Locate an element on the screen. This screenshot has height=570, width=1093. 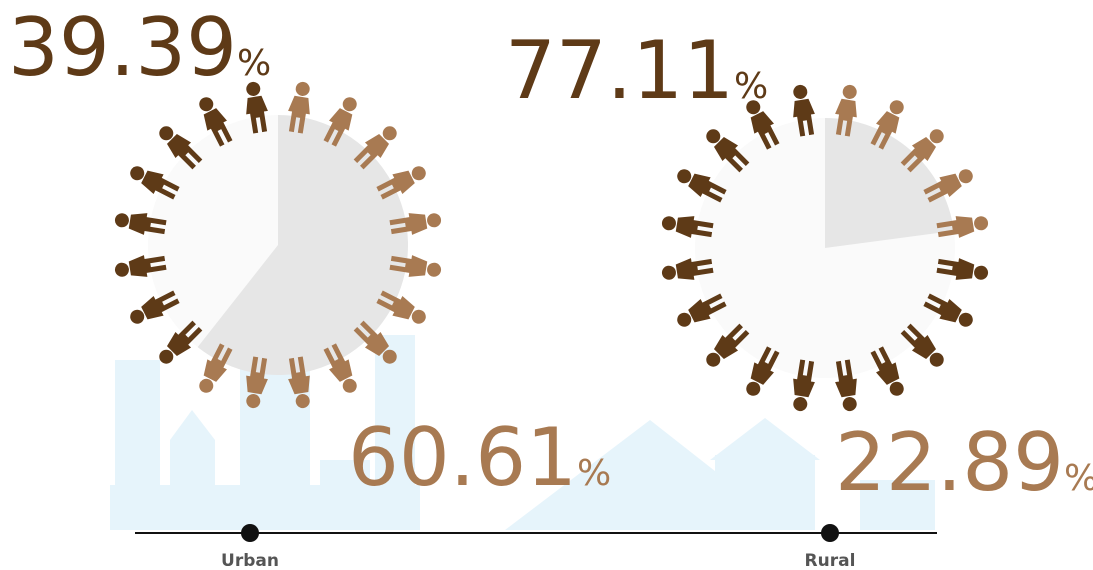
percent-label: 77.11% is located at coordinates (636, 70).